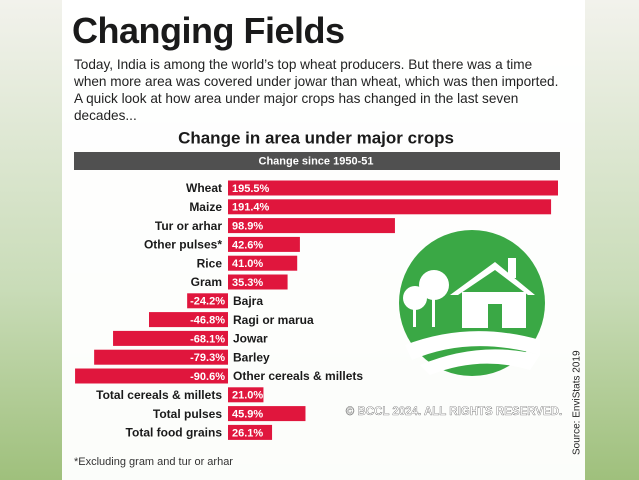 This screenshot has height=480, width=639. I want to click on category-label: Ragi or marua, so click(273, 320).